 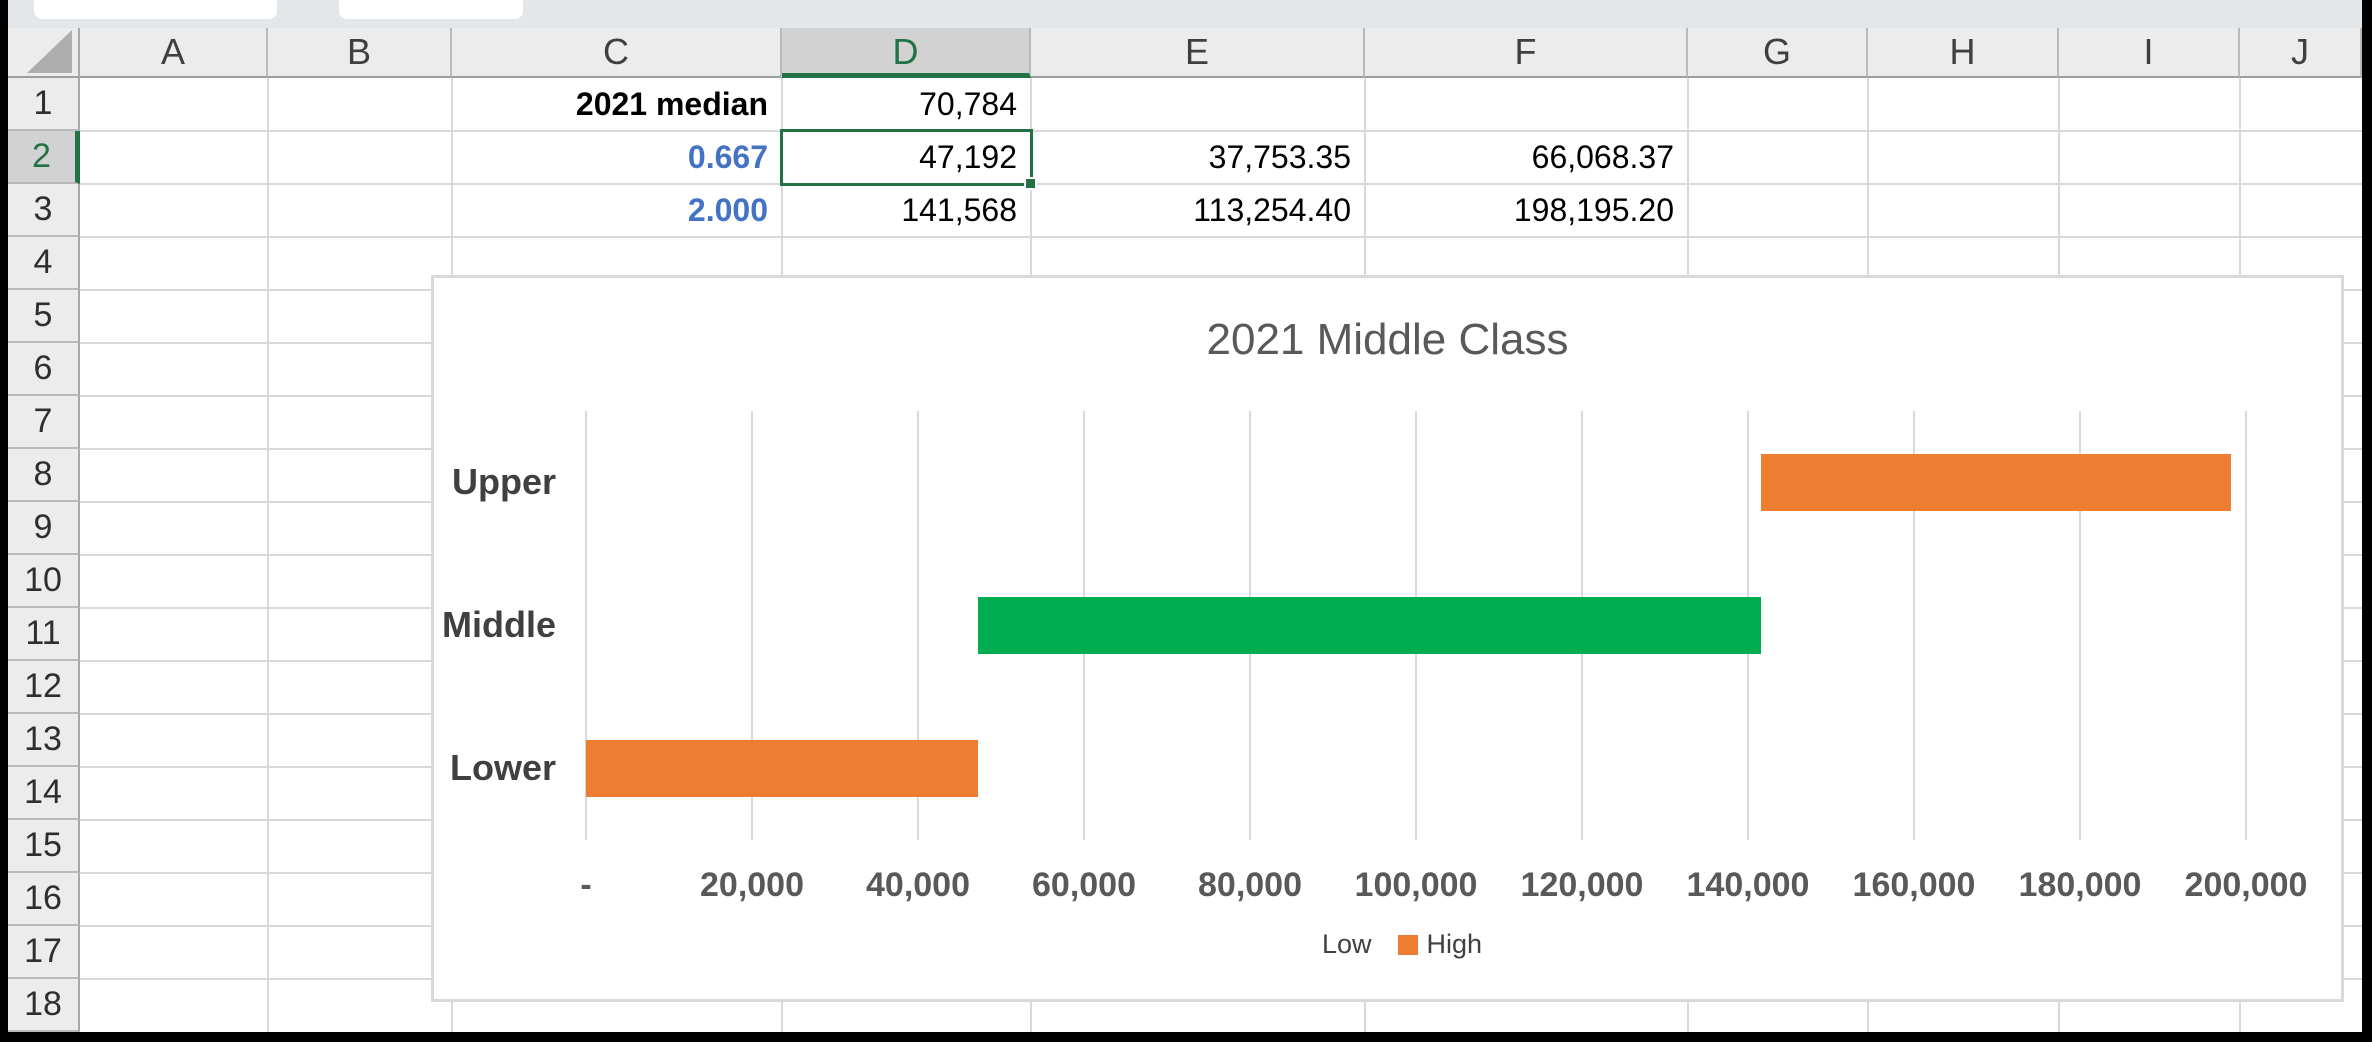 I want to click on category-label-lower: Lower, so click(x=502, y=767).